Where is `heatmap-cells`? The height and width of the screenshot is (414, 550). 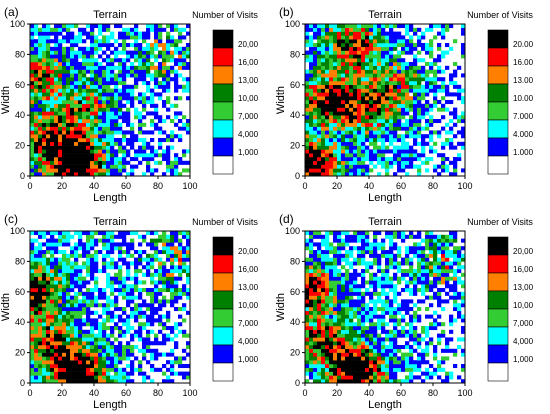 heatmap-cells is located at coordinates (110, 100).